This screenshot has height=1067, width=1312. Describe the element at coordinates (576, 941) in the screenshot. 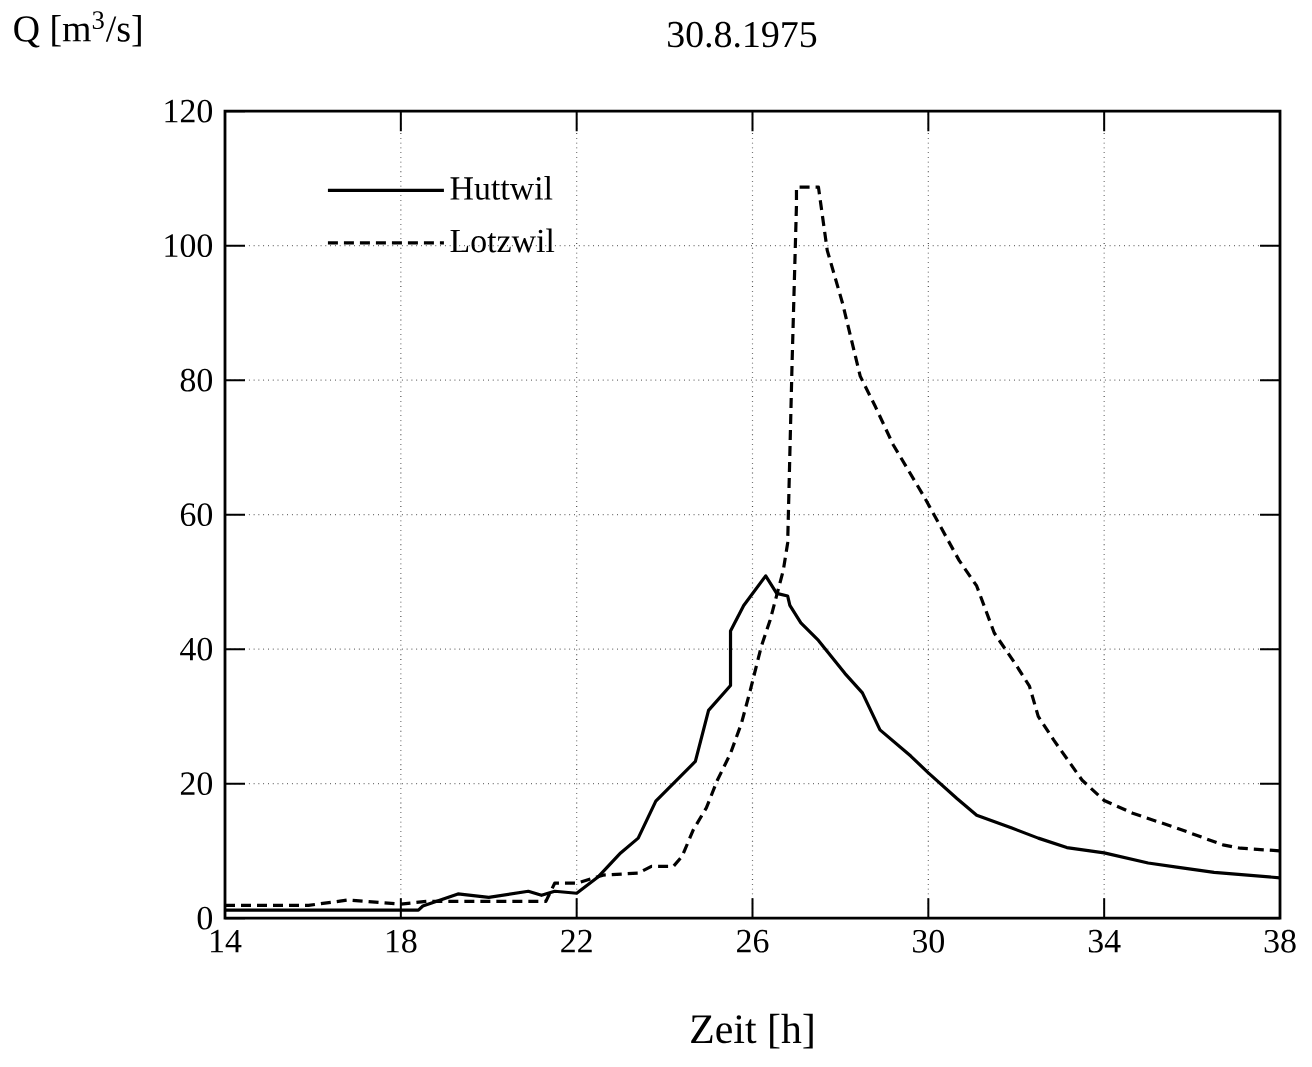

I see `x-tick-label: 22` at that location.